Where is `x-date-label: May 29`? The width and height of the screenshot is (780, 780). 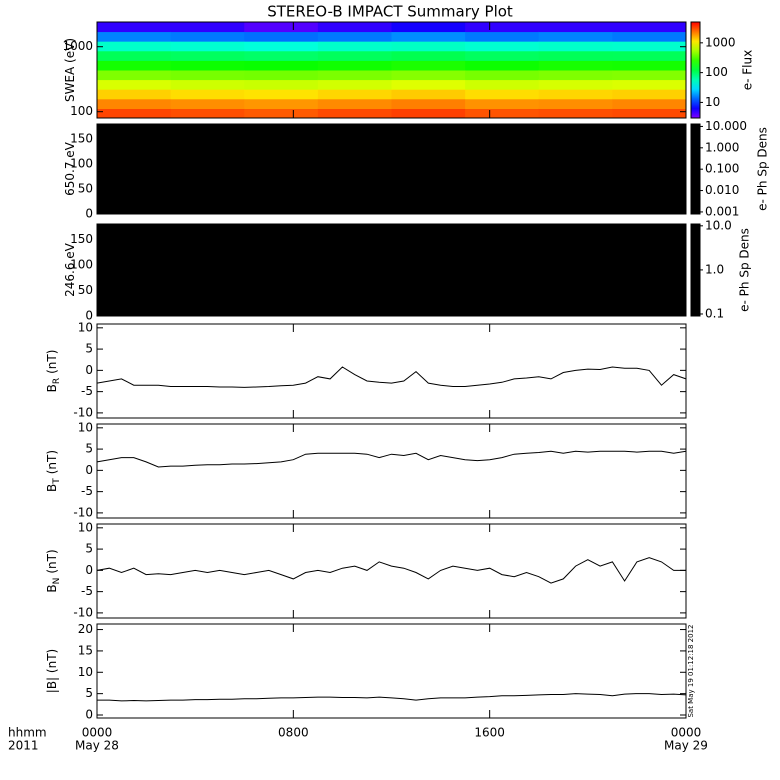
x-date-label: May 29 is located at coordinates (686, 746).